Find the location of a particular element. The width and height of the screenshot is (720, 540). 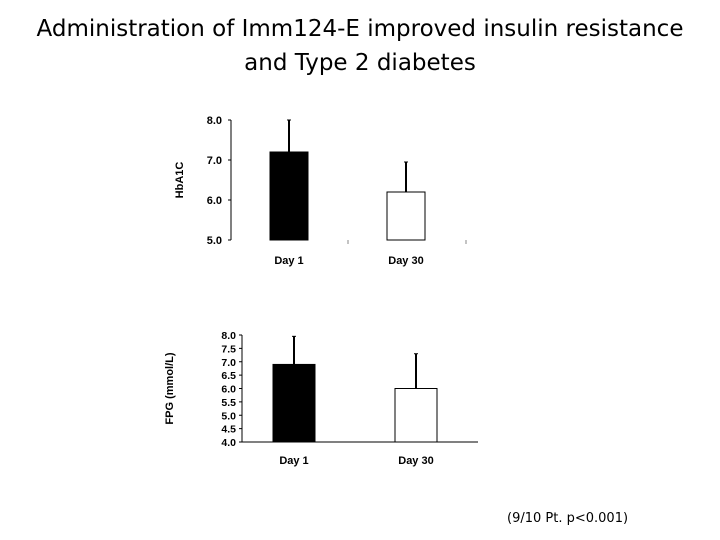

fpg-y-tick-label: 4.0 is located at coordinates (228, 443).